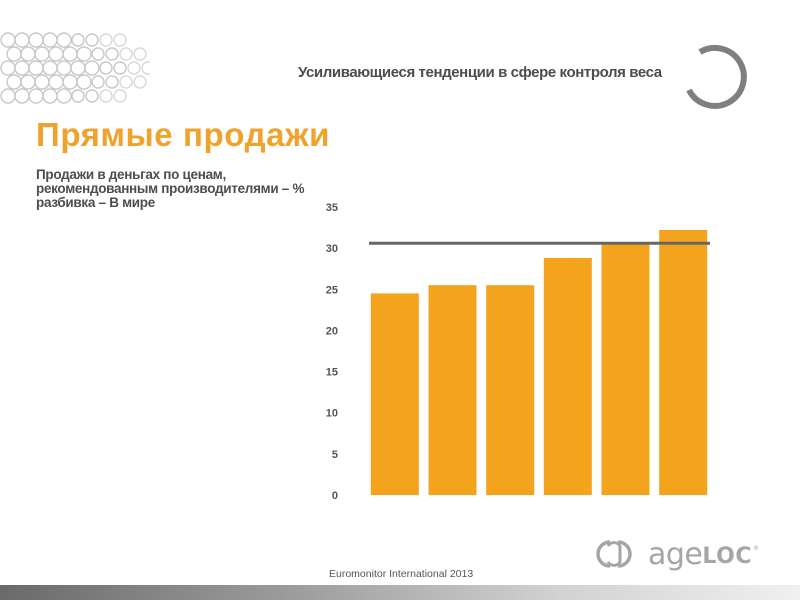 The width and height of the screenshot is (800, 600). What do you see at coordinates (332, 414) in the screenshot?
I see `y-tick-label: 10` at bounding box center [332, 414].